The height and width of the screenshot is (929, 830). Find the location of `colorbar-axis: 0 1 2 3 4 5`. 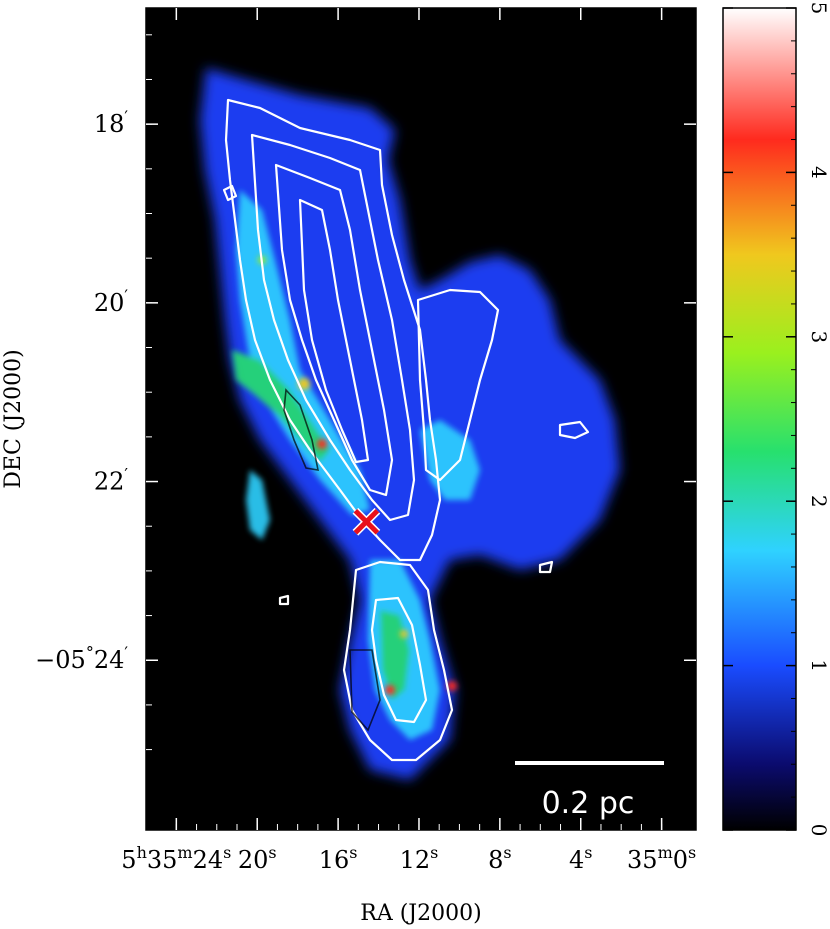

colorbar-axis: 0 1 2 3 4 5 is located at coordinates (776, 419).